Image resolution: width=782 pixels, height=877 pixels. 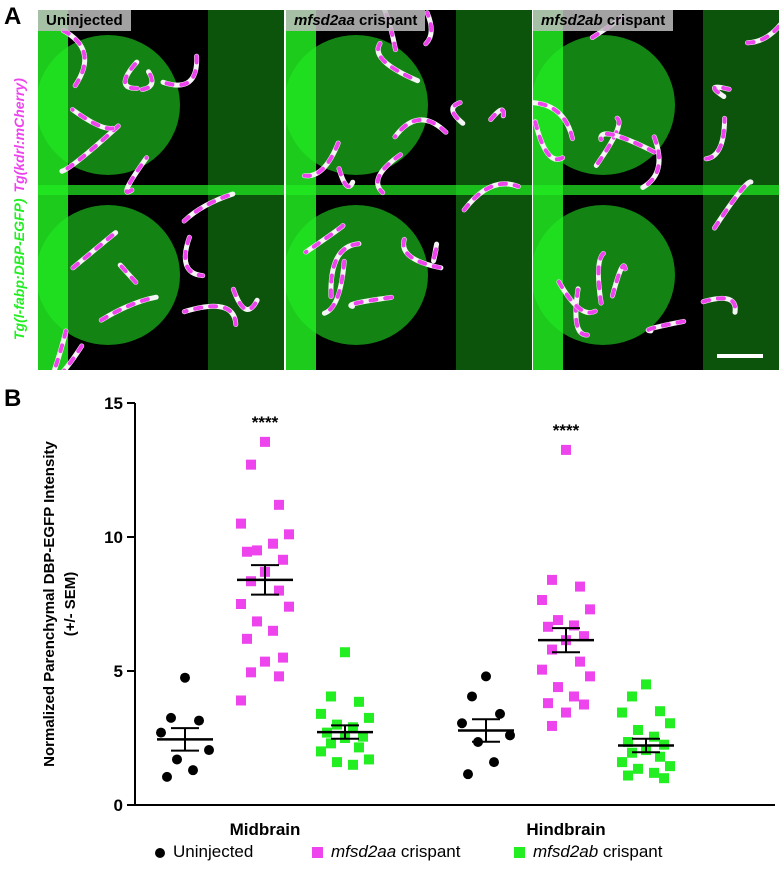 What do you see at coordinates (324, 20) in the screenshot?
I see `panel-label-italic: mfsd2aa` at bounding box center [324, 20].